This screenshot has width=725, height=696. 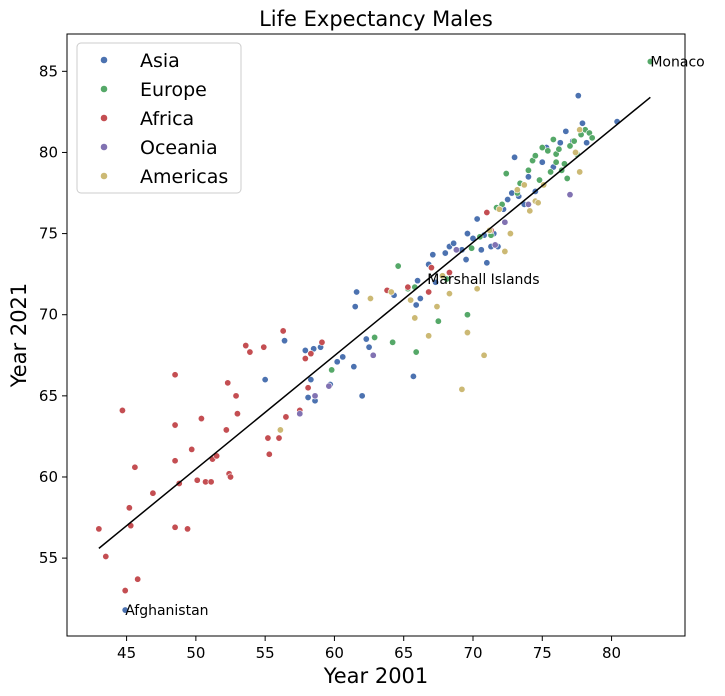 I want to click on y-tick-label: 65, so click(x=48, y=396).